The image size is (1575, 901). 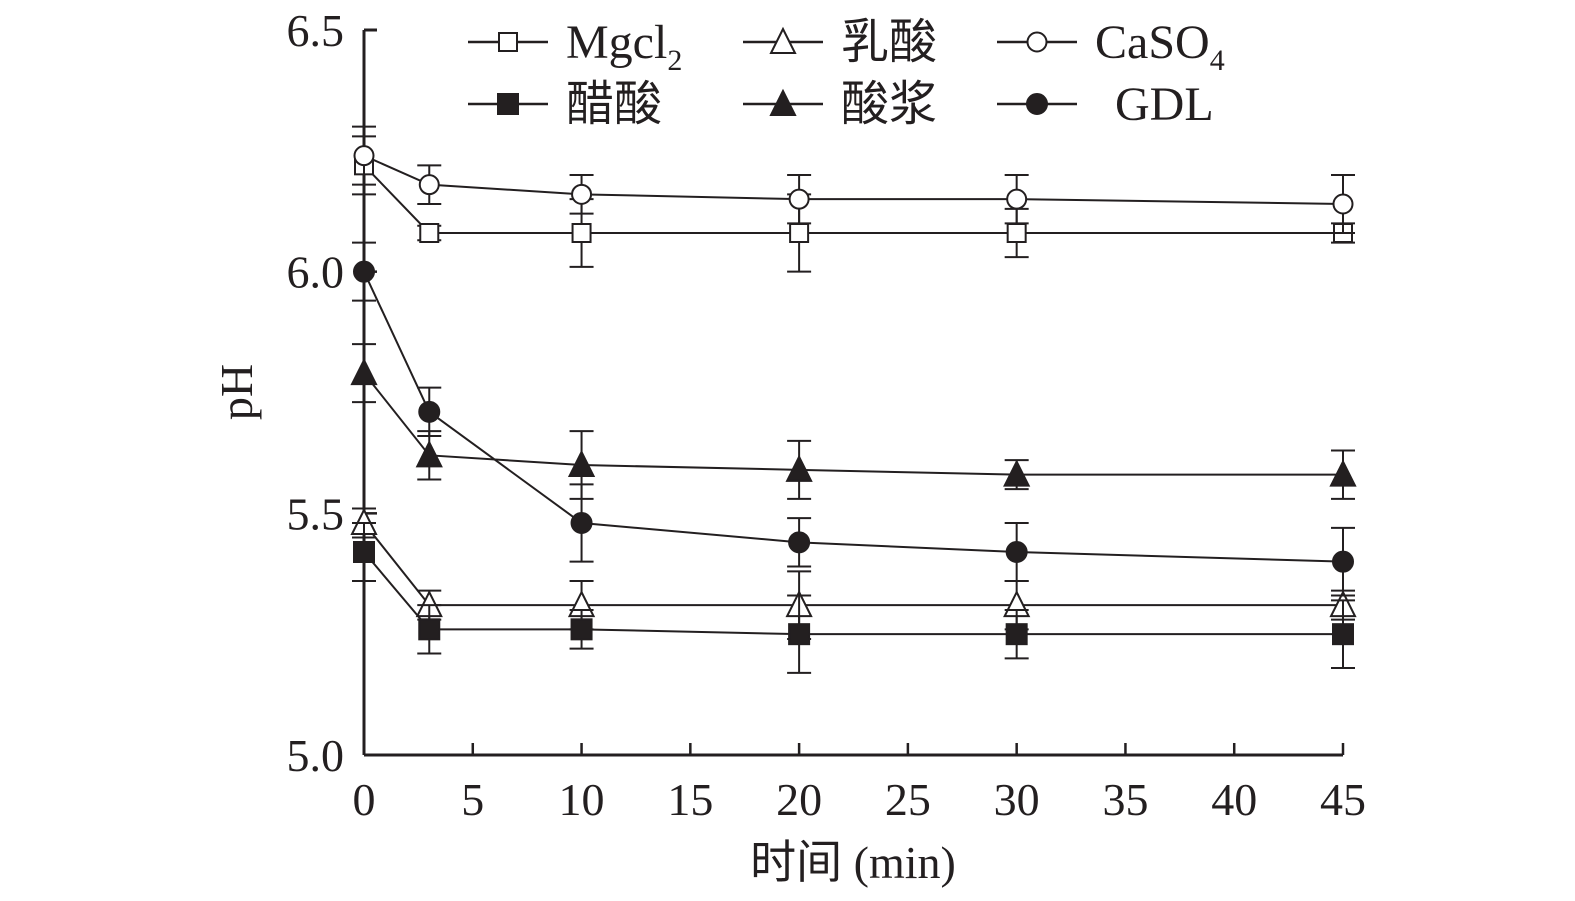 What do you see at coordinates (1343, 799) in the screenshot?
I see `x-tick-label: 45` at bounding box center [1343, 799].